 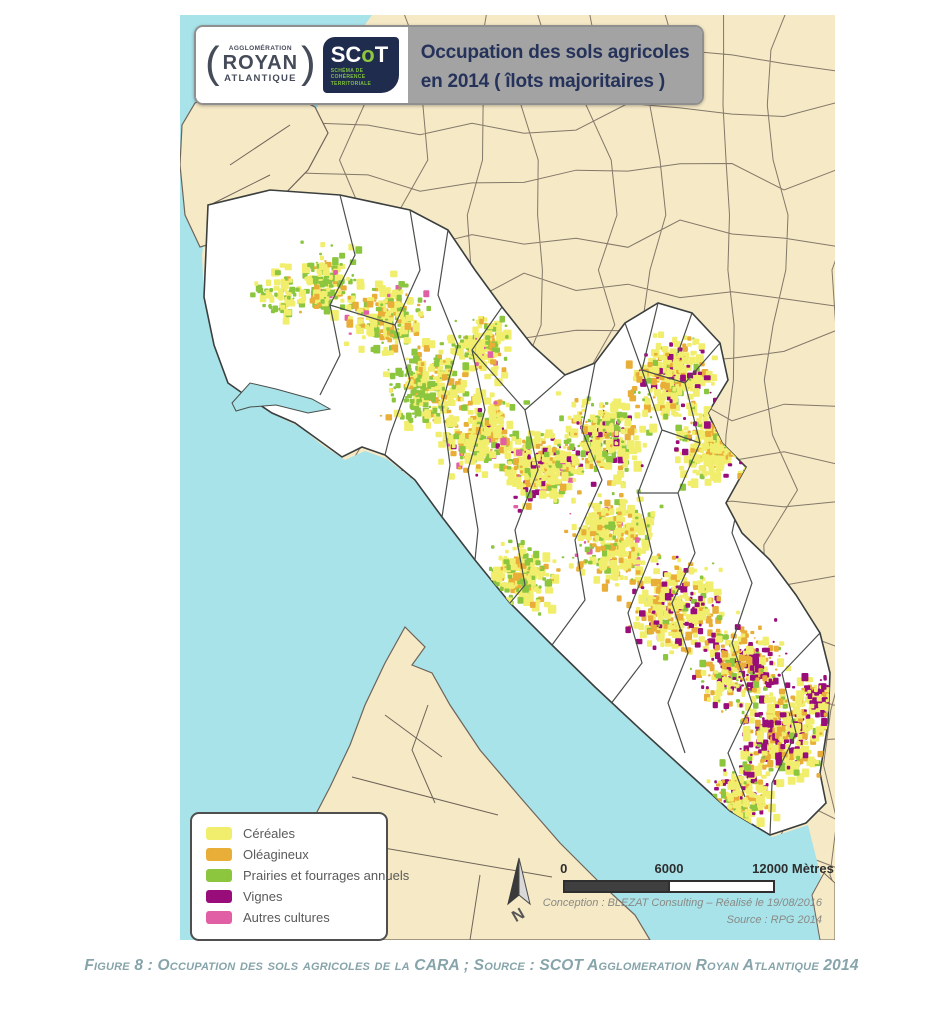 I want to click on scale-bar-graphic, so click(x=669, y=886).